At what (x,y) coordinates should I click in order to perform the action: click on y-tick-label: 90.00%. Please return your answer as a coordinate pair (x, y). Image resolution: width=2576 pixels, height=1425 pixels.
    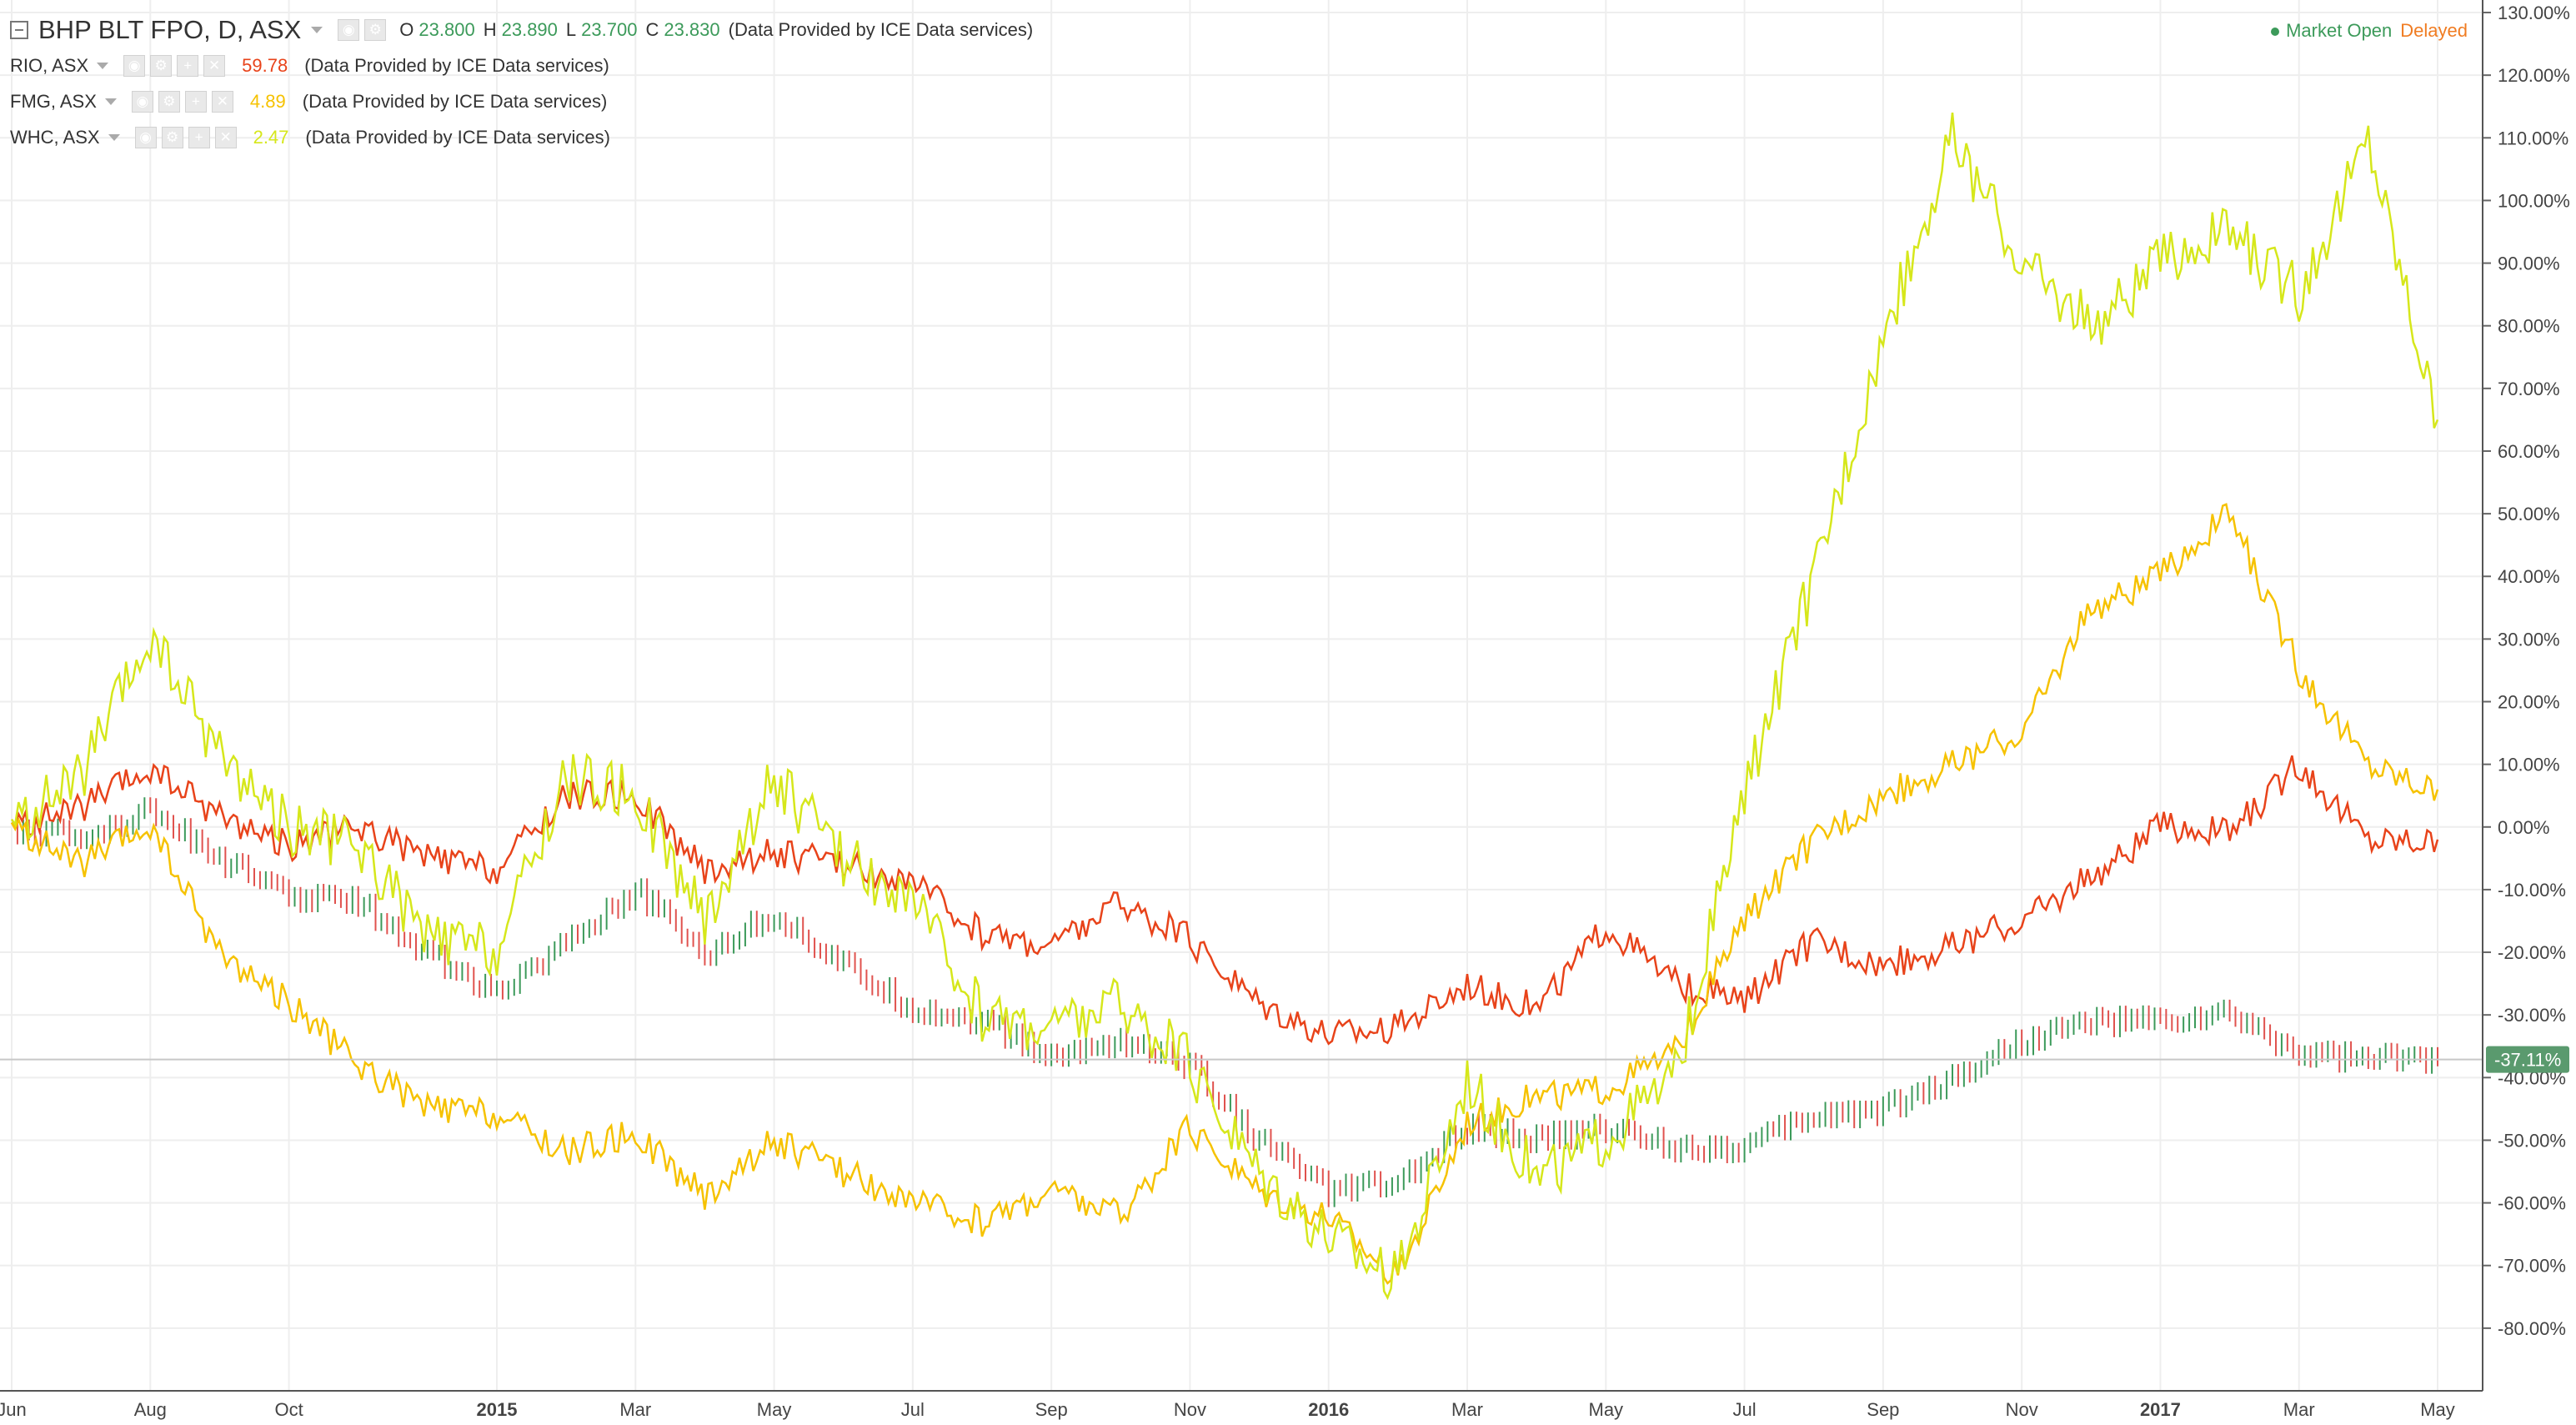
    Looking at the image, I should click on (2529, 263).